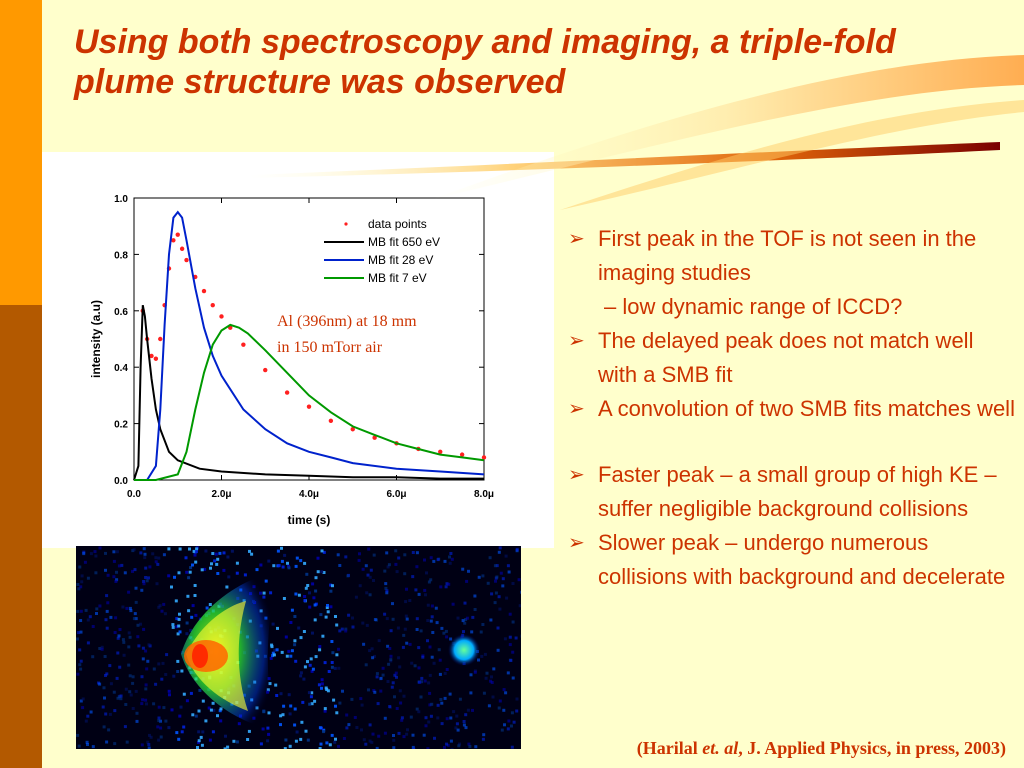  What do you see at coordinates (872, 748) in the screenshot?
I see `citation-journal: , J. Applied Physics, in press, 2003)` at bounding box center [872, 748].